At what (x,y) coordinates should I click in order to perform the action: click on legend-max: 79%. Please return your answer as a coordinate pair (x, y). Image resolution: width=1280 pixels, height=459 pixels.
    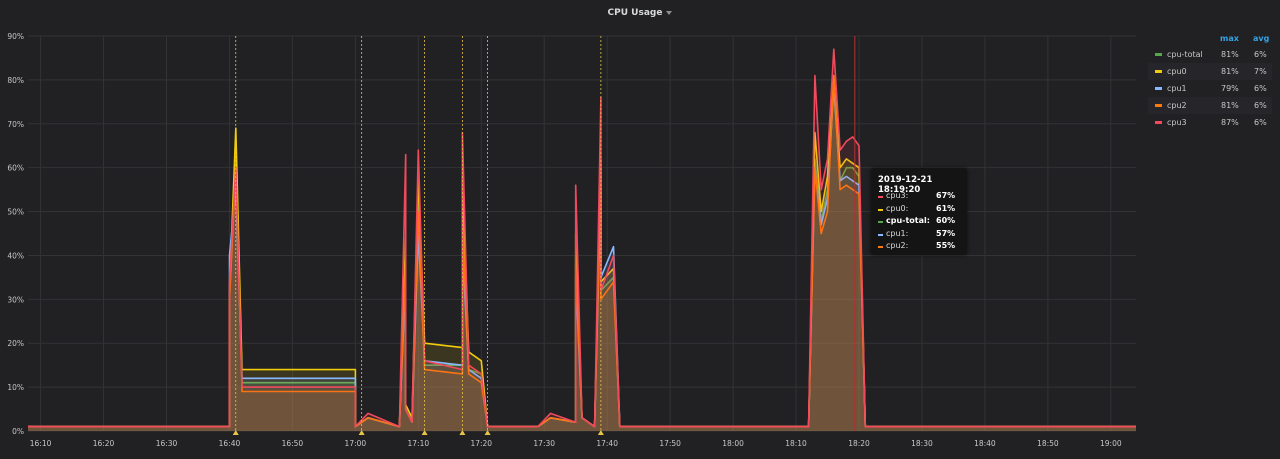
    Looking at the image, I should click on (1230, 88).